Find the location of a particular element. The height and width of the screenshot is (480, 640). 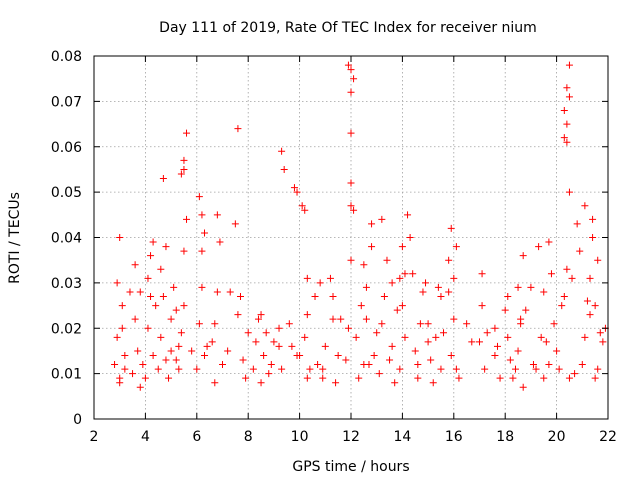

y-tick-label: 0.03 is located at coordinates (66, 284).